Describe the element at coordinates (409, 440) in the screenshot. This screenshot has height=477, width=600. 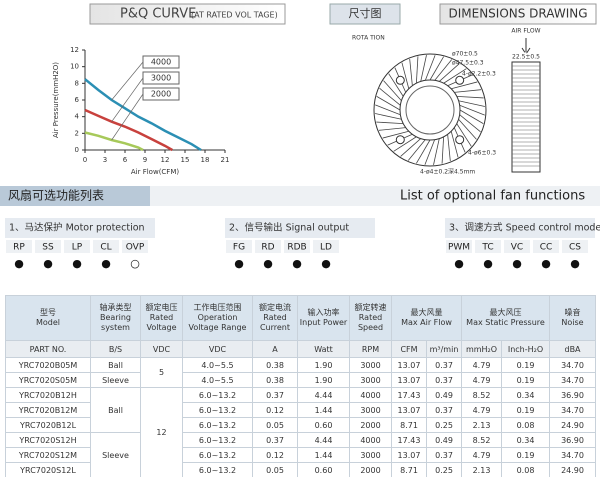
I see `cell: 17.43` at that location.